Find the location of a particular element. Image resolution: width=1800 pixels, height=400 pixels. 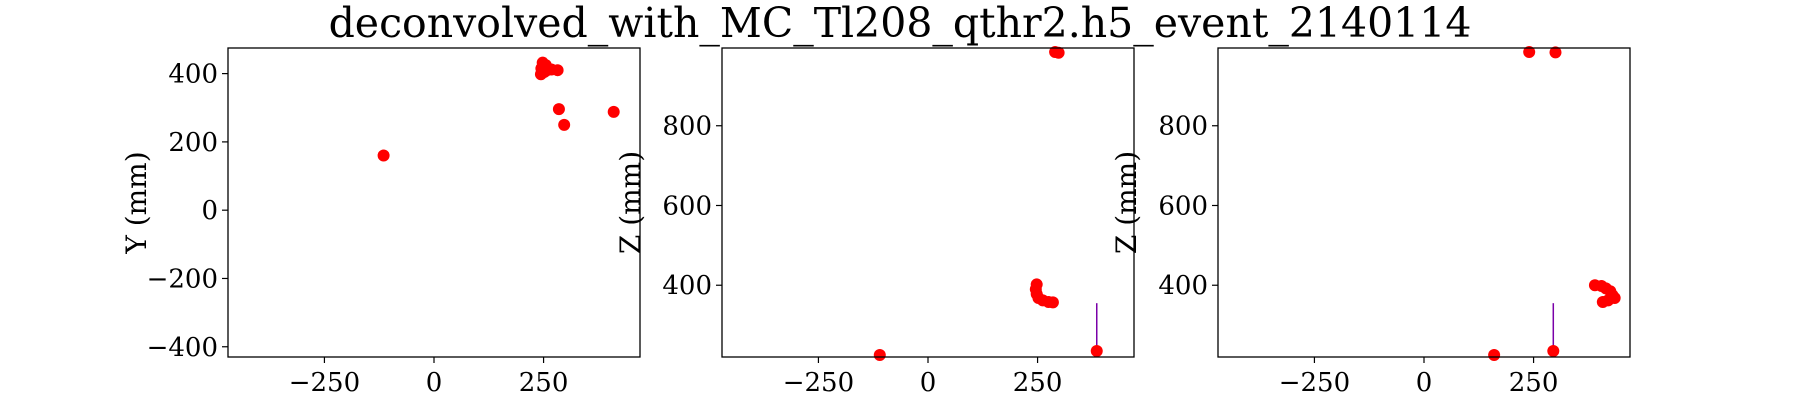

y-tick-label: −200 is located at coordinates (182, 279).